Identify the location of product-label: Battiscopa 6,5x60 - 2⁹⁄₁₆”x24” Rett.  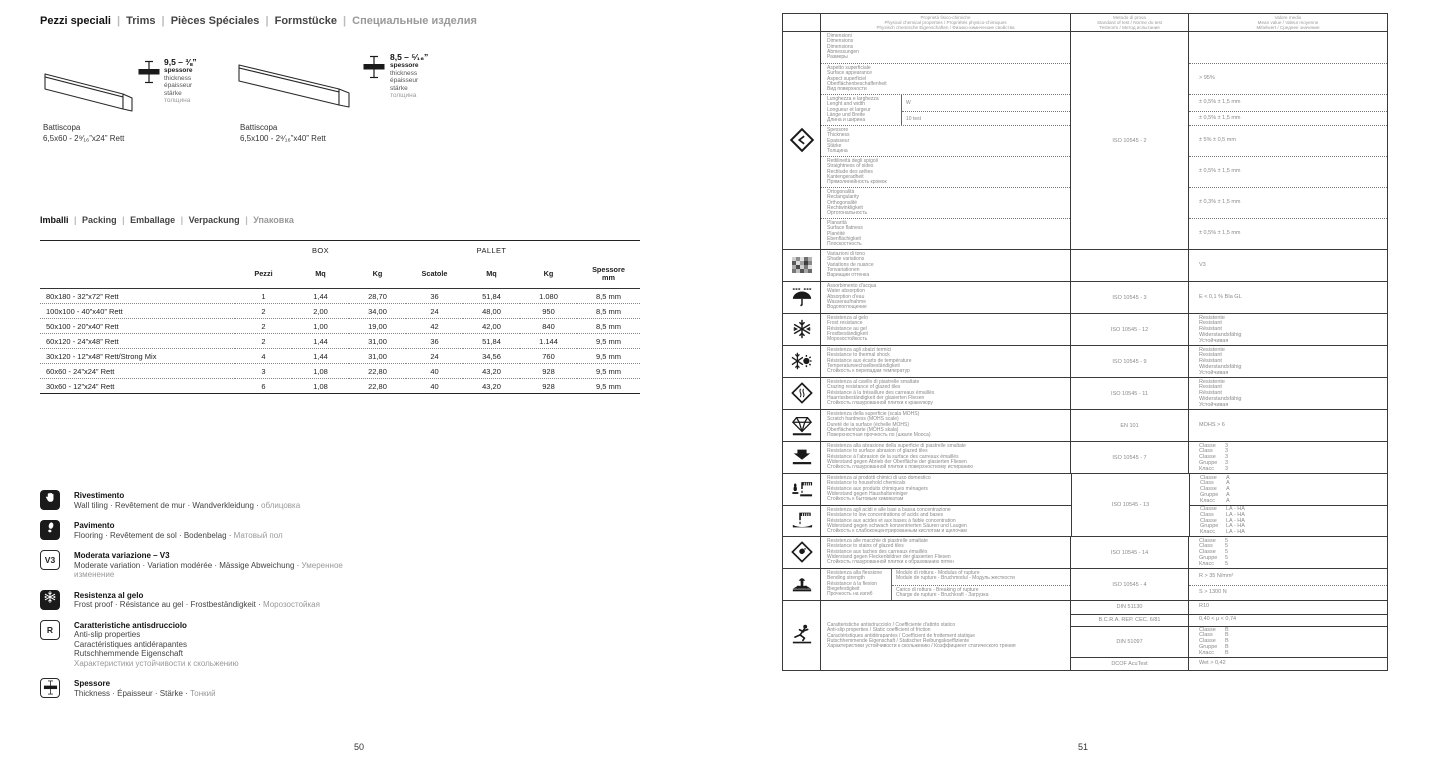
(83, 133).